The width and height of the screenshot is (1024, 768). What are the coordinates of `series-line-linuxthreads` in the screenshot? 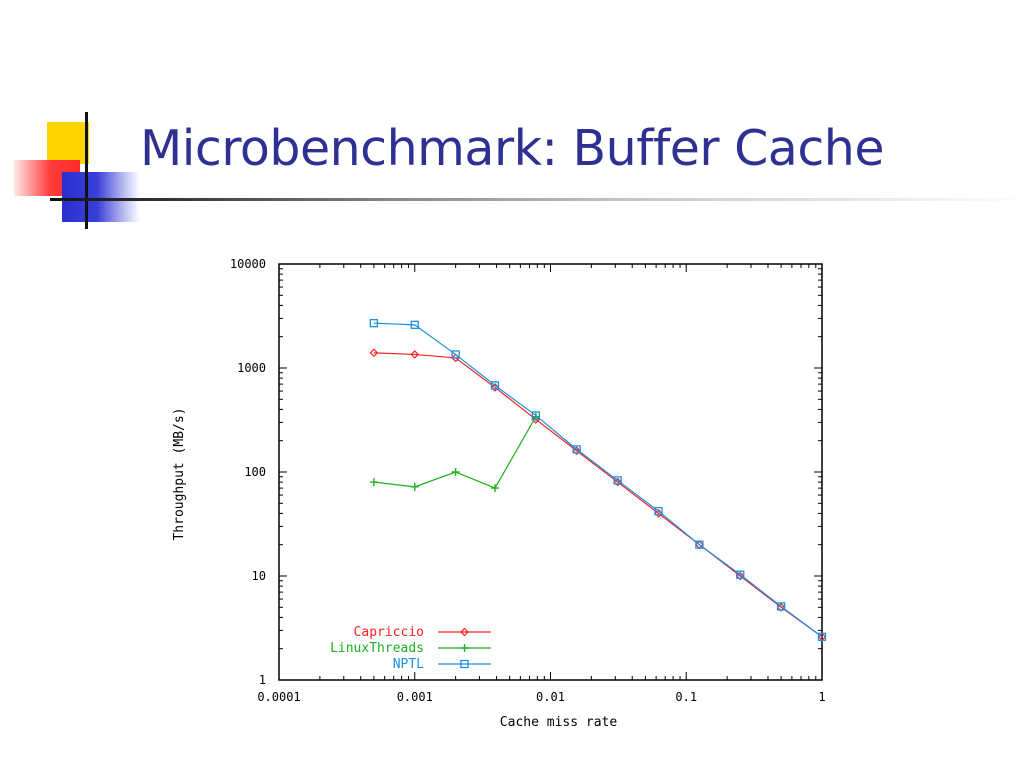 It's located at (455, 452).